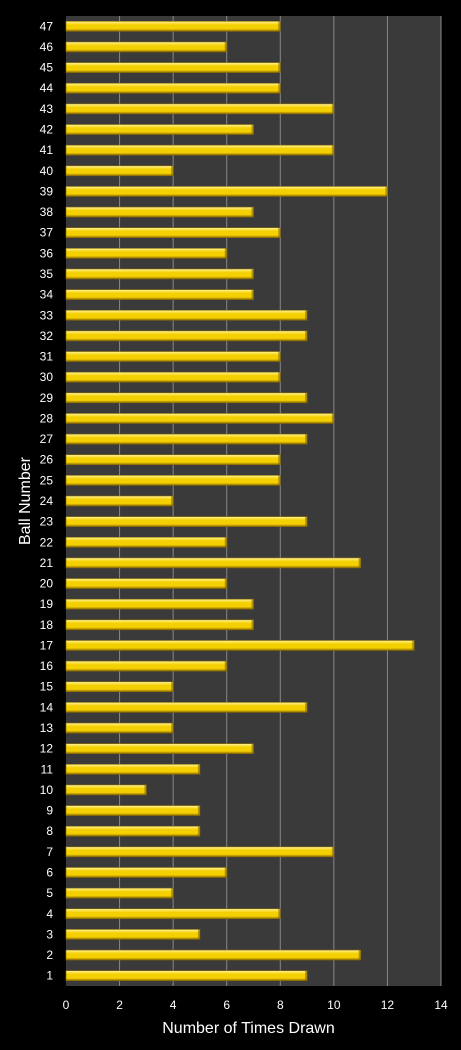  What do you see at coordinates (47, 480) in the screenshot?
I see `y-tick-label-25: 25` at bounding box center [47, 480].